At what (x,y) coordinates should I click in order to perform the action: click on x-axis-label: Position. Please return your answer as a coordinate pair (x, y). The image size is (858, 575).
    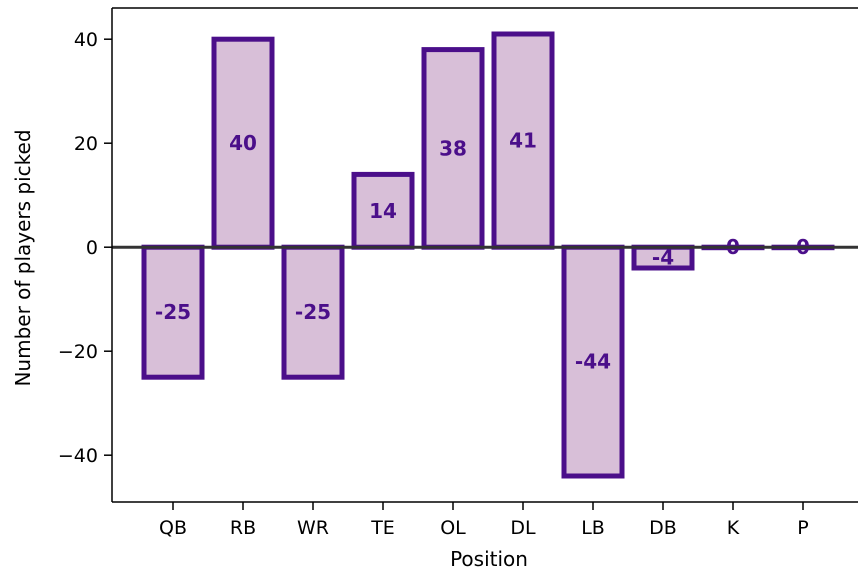
    Looking at the image, I should click on (489, 559).